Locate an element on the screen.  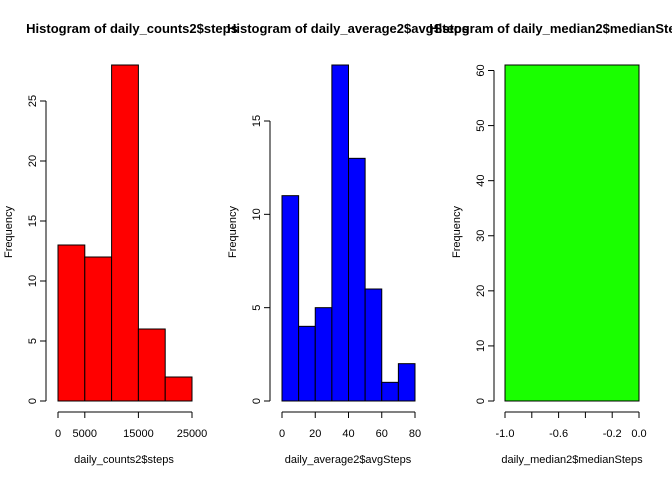
y-axis: 0 10 20 30 40 50 60 is located at coordinates (485, 234).